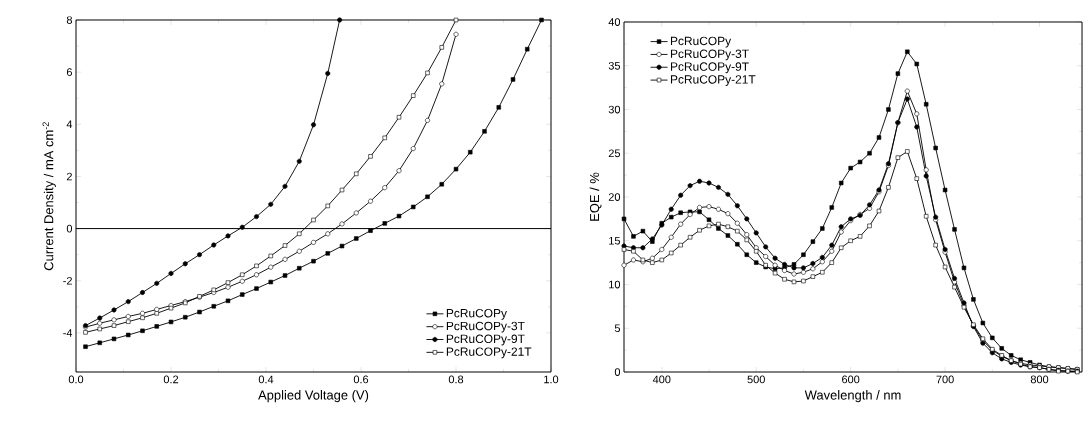 The image size is (1091, 425). Describe the element at coordinates (67, 280) in the screenshot. I see `y-tick-label: -2` at that location.